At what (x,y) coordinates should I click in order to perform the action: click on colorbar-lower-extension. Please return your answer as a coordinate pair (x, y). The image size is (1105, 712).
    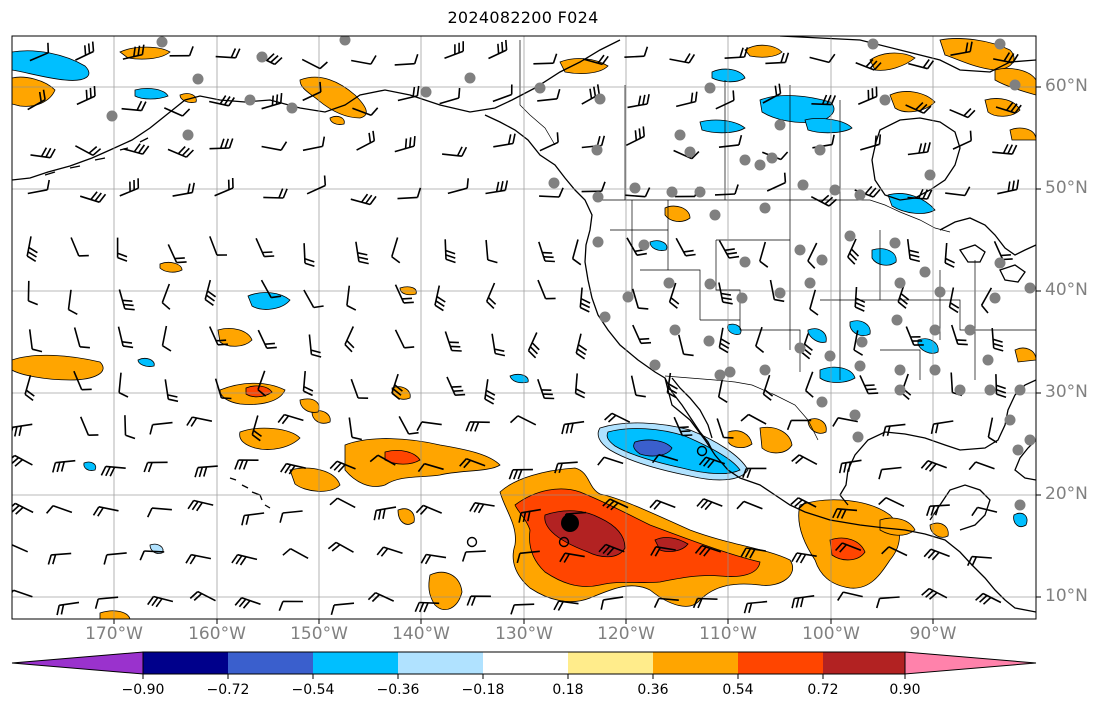
    Looking at the image, I should click on (77, 663).